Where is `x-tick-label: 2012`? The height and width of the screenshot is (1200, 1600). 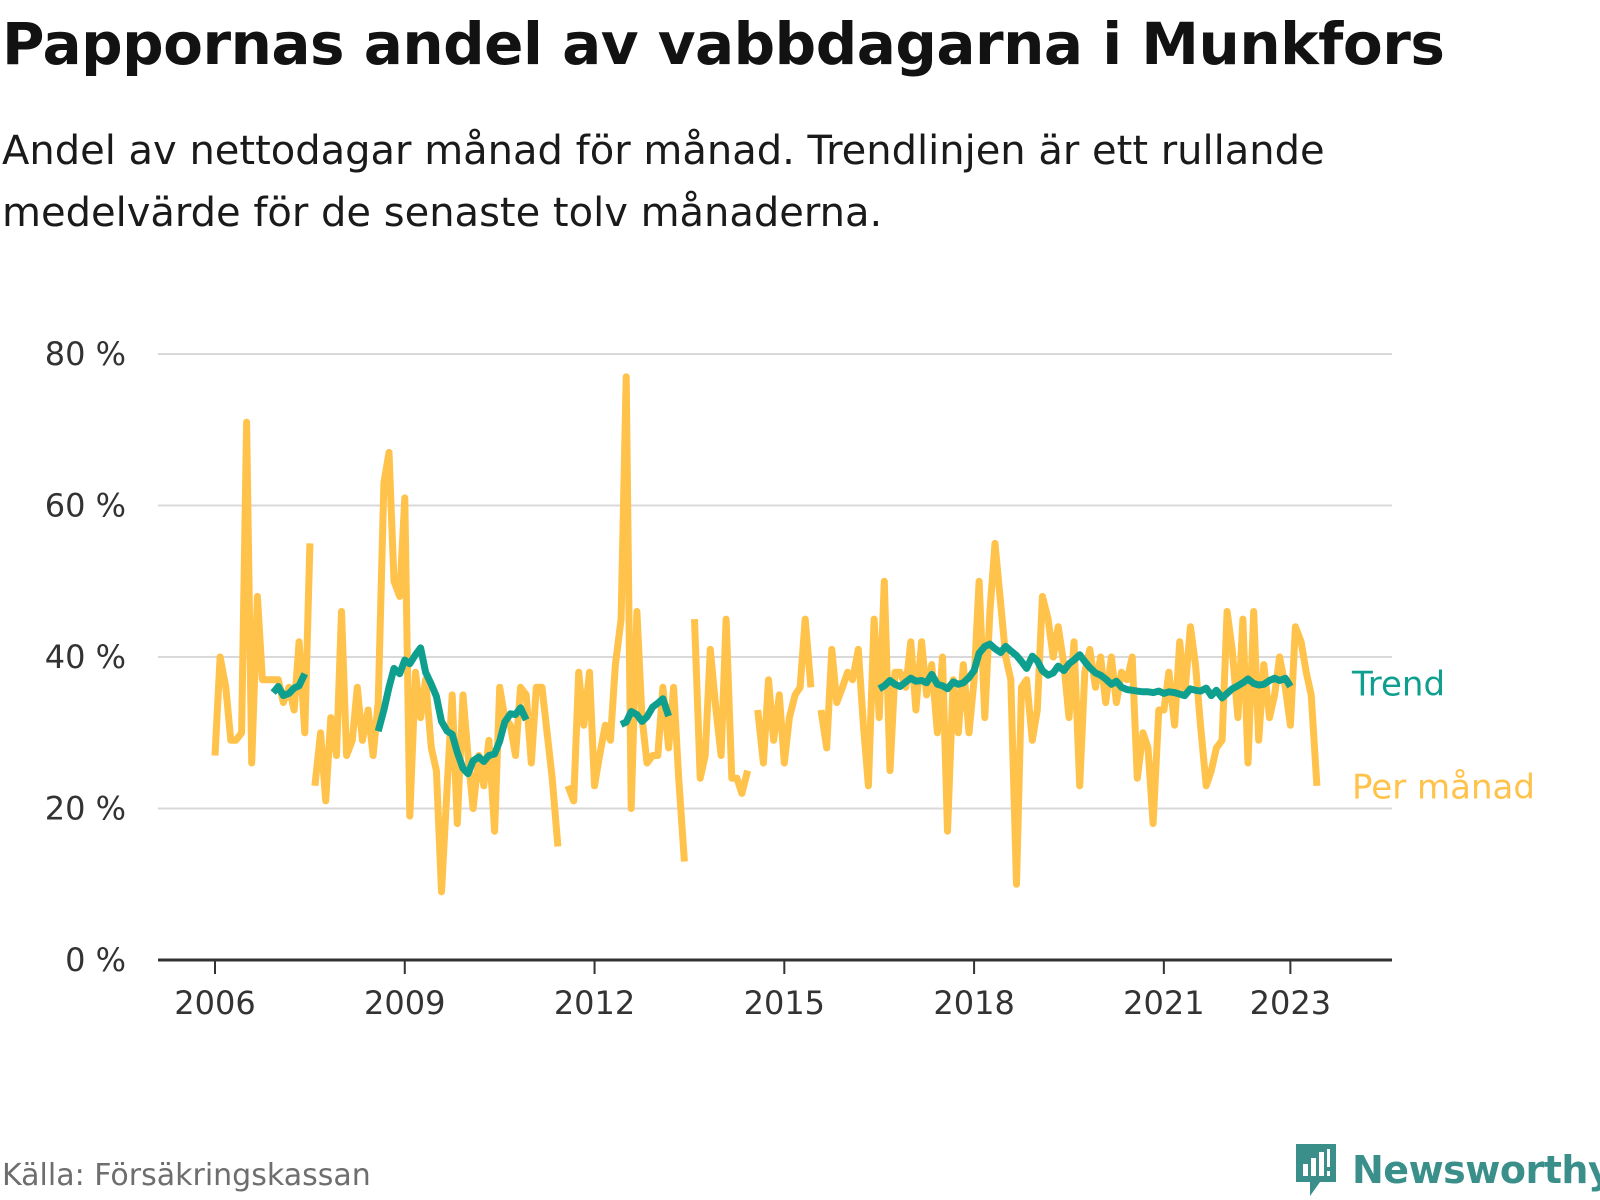
x-tick-label: 2012 is located at coordinates (594, 1003).